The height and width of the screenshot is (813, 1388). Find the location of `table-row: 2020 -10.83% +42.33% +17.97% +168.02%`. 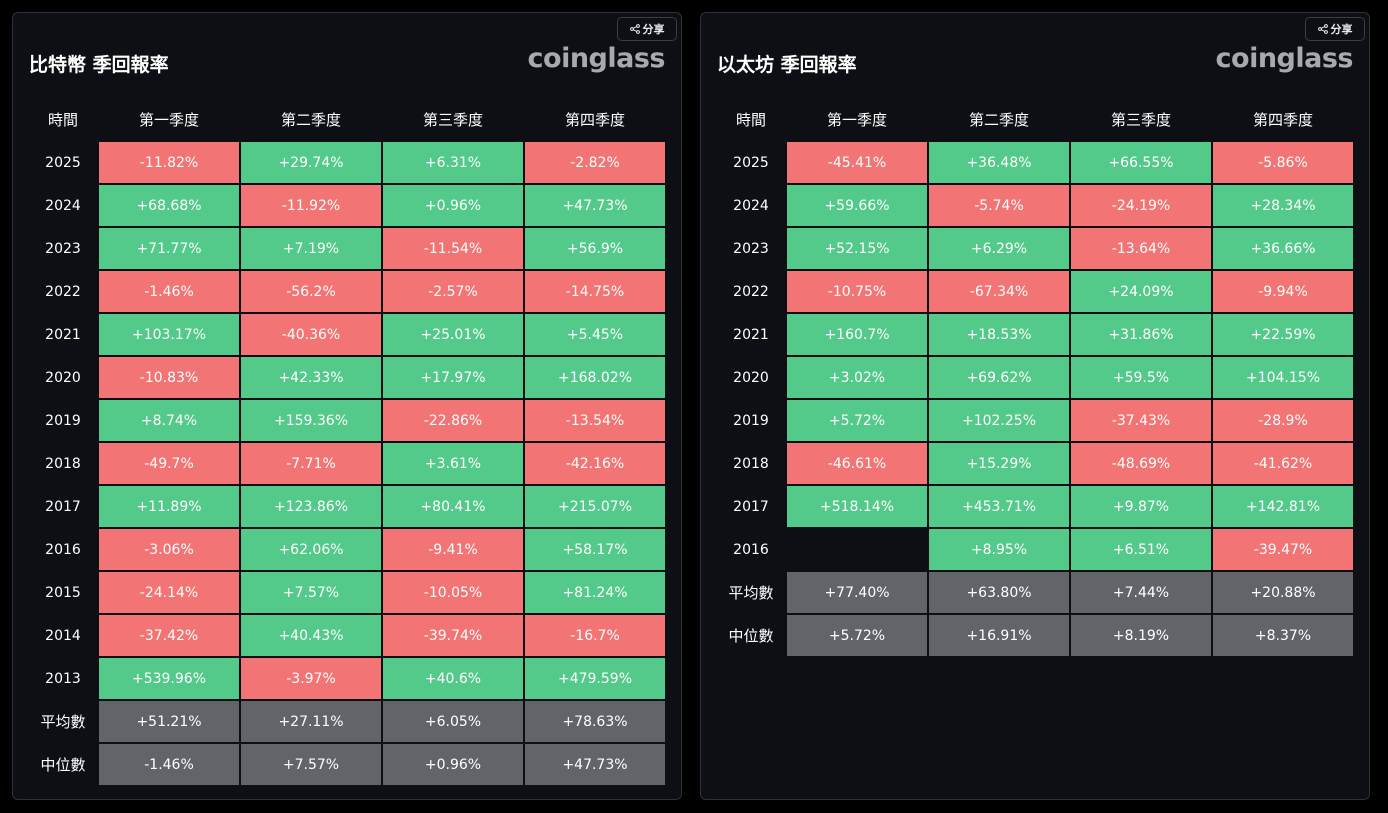

table-row: 2020 -10.83% +42.33% +17.97% +168.02% is located at coordinates (347, 377).